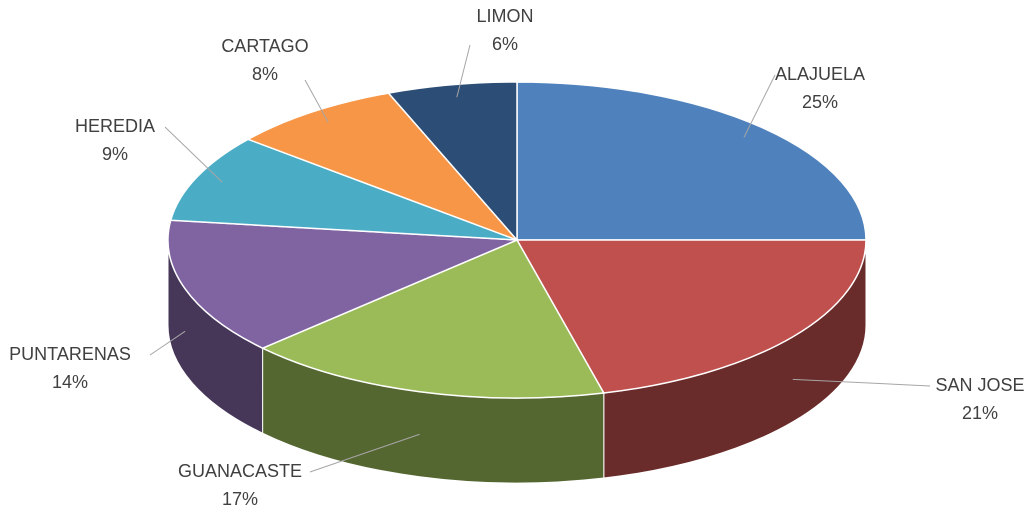  I want to click on slice-value-label: 25%, so click(820, 102).